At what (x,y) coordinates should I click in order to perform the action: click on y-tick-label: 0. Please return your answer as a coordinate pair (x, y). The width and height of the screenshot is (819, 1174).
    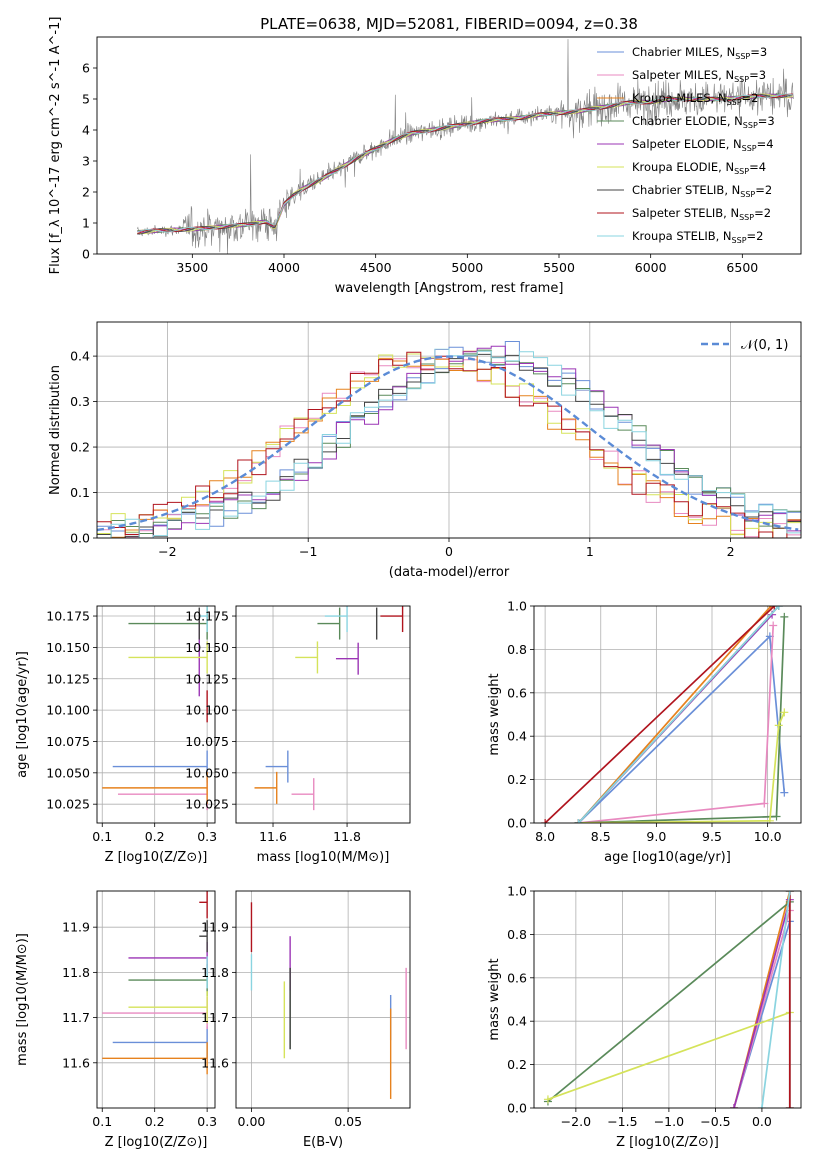
    Looking at the image, I should click on (86, 254).